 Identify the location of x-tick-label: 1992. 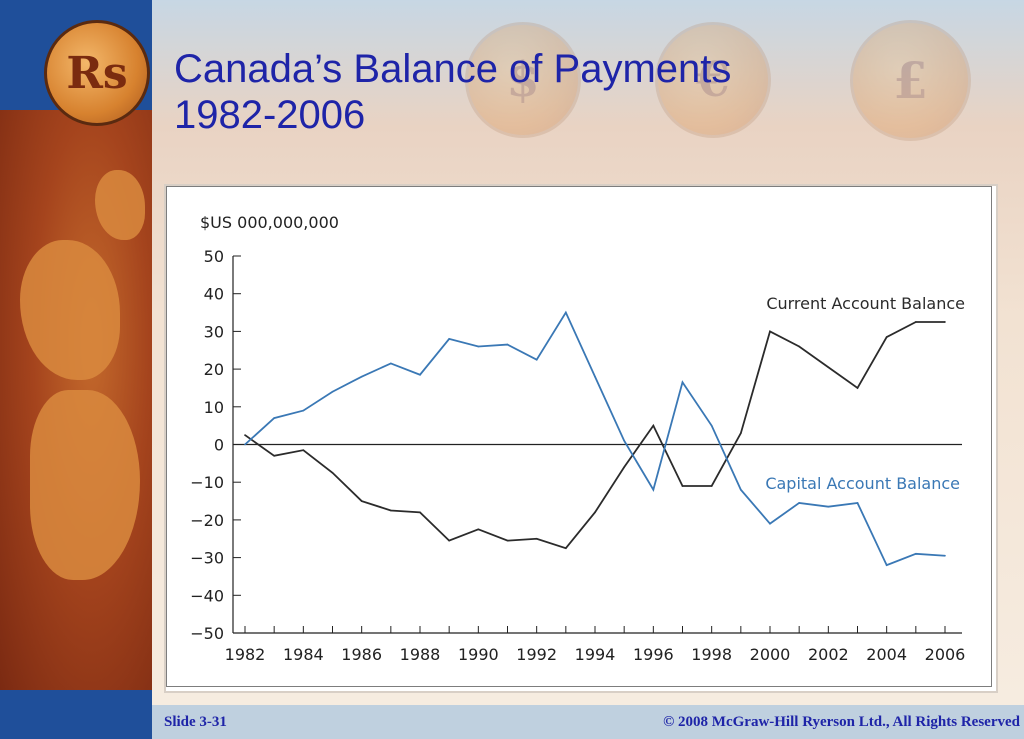
(536, 654).